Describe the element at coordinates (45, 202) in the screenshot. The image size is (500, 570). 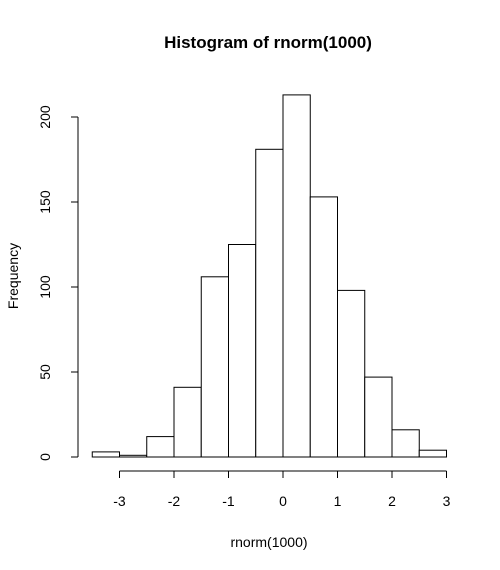
I see `y-tick-label: 150` at that location.